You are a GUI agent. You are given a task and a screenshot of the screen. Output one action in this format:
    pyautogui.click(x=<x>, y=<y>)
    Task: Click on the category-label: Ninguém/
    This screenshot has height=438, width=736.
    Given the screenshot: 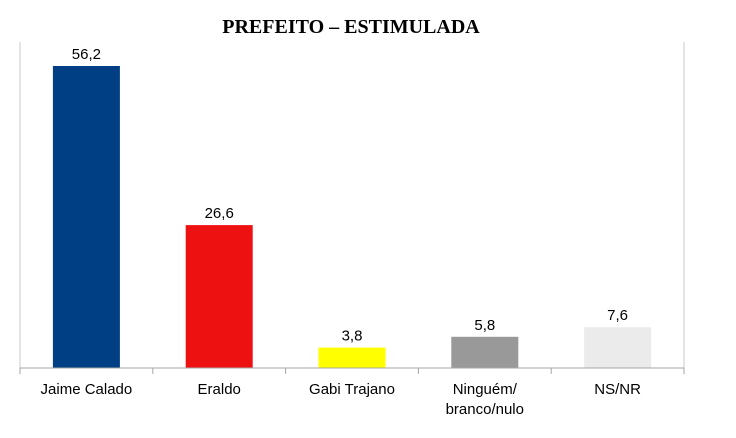 What is the action you would take?
    pyautogui.click(x=485, y=389)
    